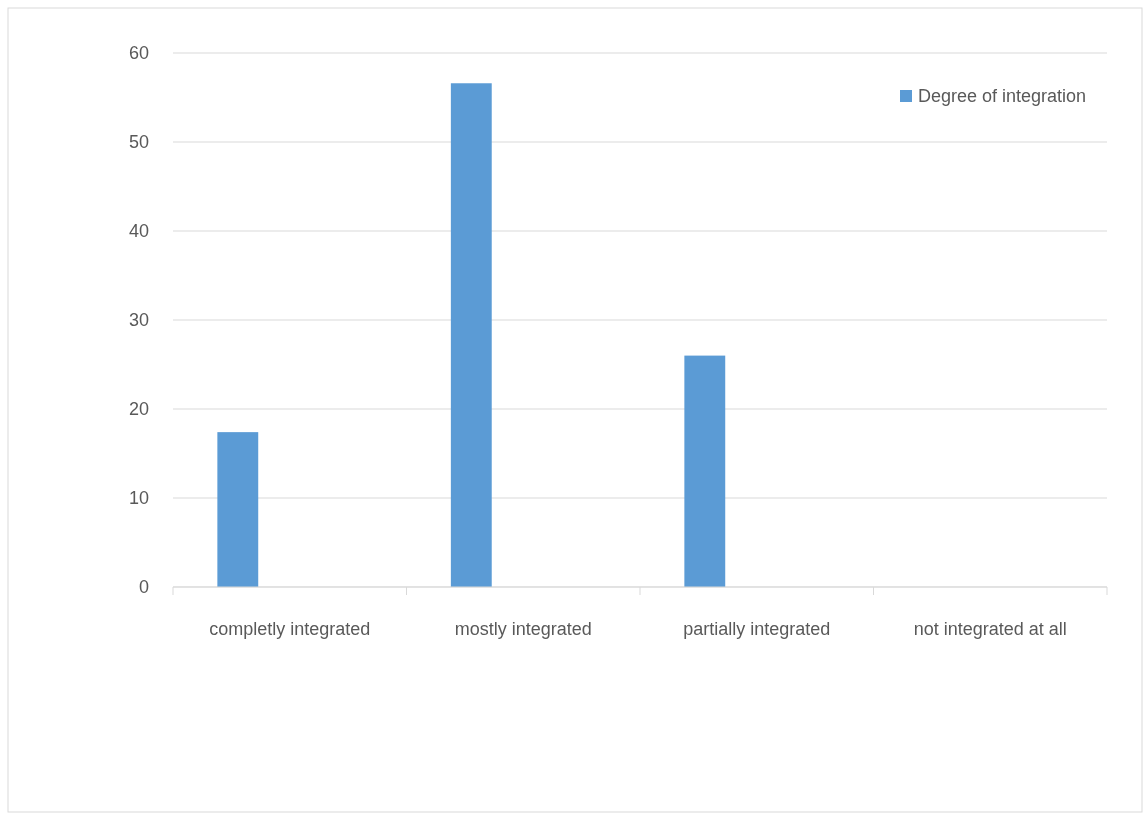 This screenshot has height=813, width=1143. What do you see at coordinates (138, 231) in the screenshot?
I see `y-tick-label: 40` at bounding box center [138, 231].